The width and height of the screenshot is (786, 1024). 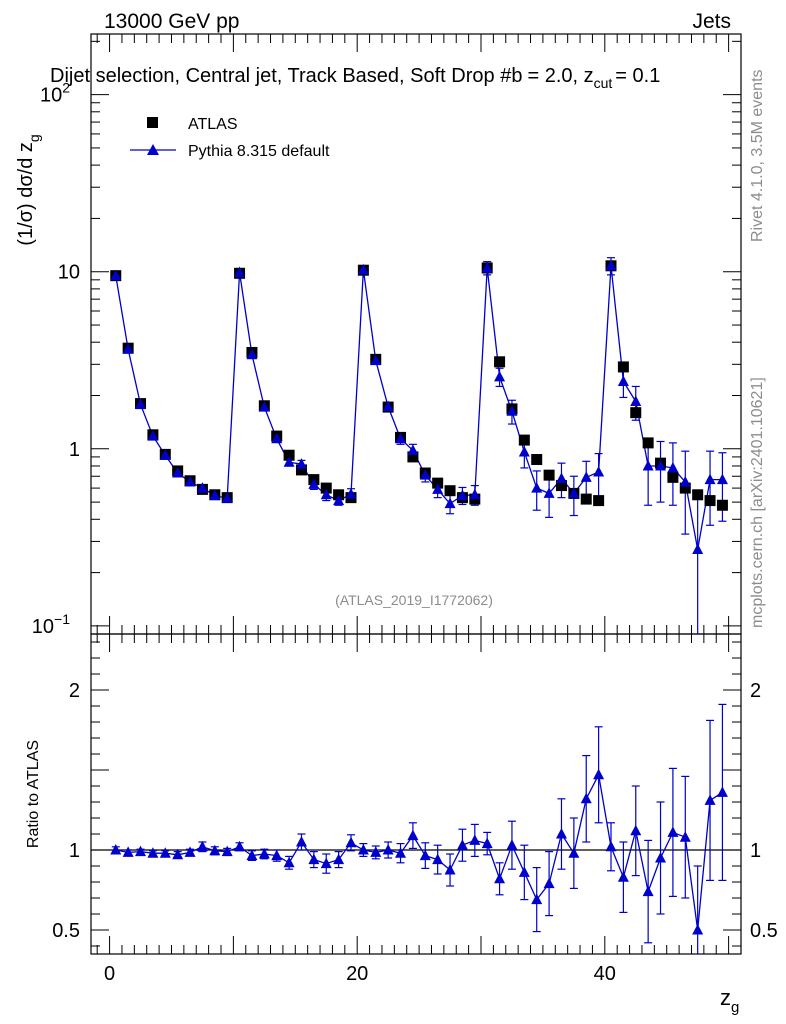 What do you see at coordinates (711, 21) in the screenshot?
I see `analysis-group-label: Jets` at bounding box center [711, 21].